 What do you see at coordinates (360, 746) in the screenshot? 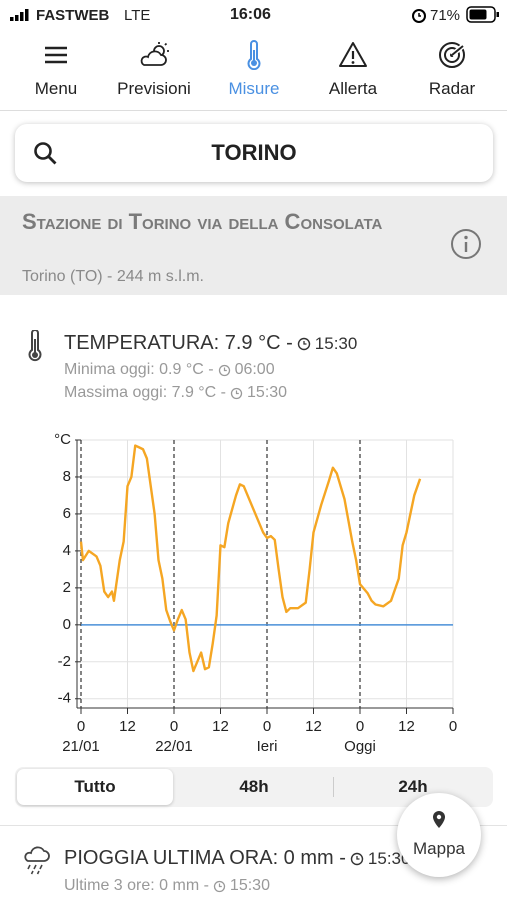
I see `day-label: Oggi` at bounding box center [360, 746].